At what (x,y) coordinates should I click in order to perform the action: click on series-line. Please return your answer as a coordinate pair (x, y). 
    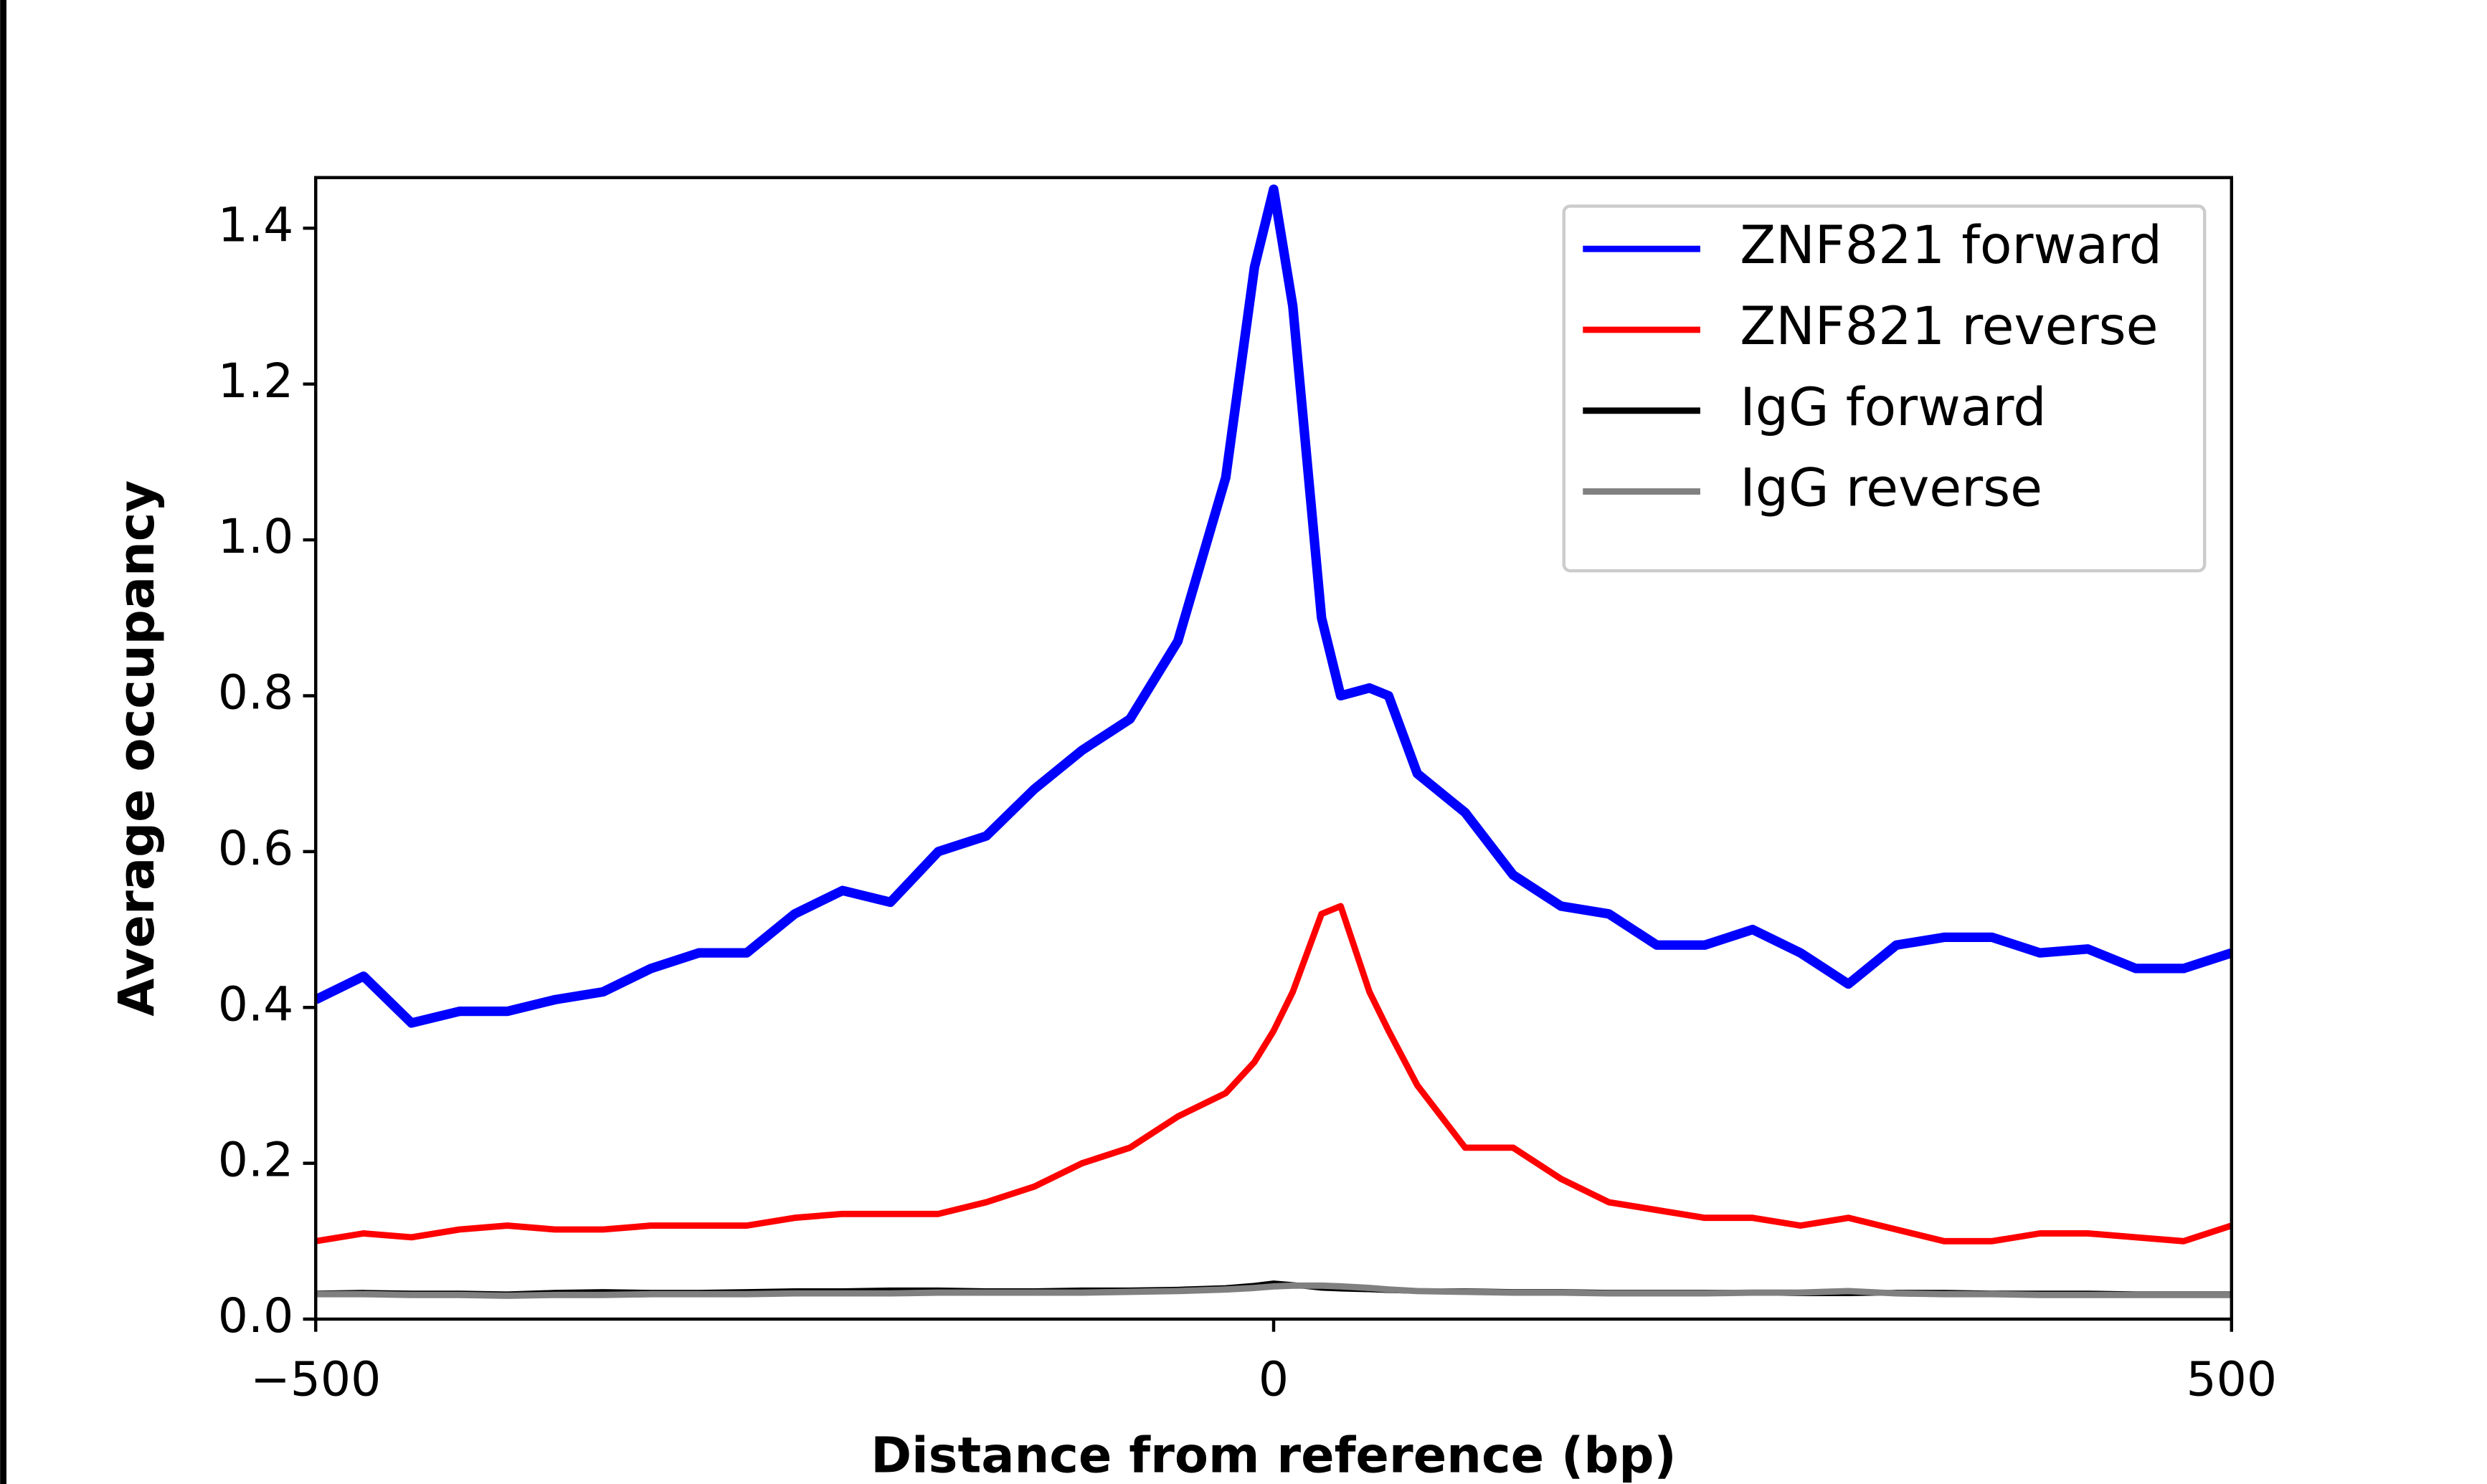
    Looking at the image, I should click on (1274, 1291).